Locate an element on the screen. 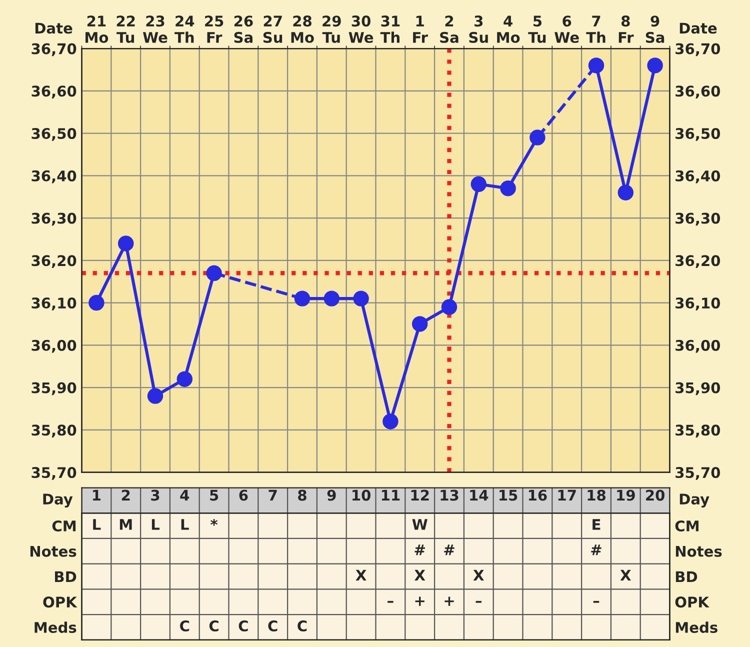  x-tick-label: 8 is located at coordinates (302, 495).